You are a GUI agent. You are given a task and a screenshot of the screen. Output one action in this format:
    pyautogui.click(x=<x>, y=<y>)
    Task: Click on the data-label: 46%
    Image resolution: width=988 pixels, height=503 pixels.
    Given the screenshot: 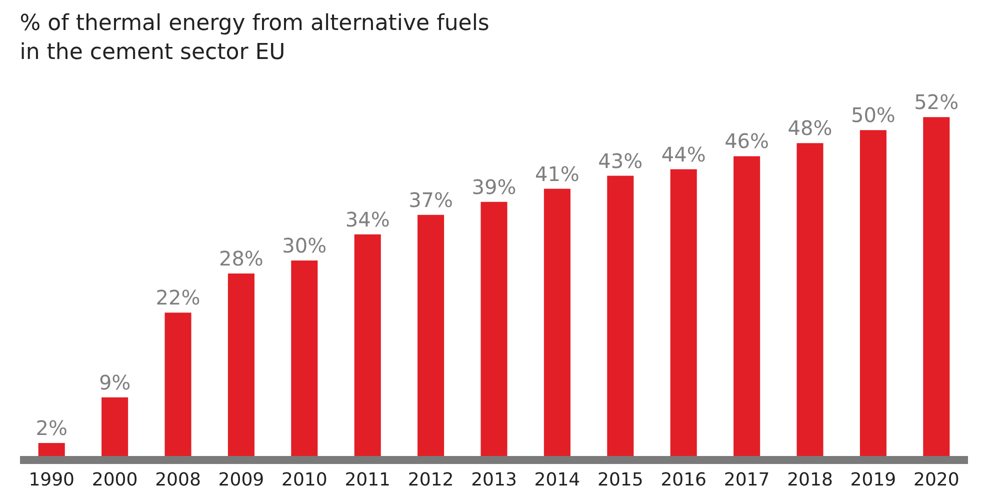 What is the action you would take?
    pyautogui.click(x=747, y=141)
    